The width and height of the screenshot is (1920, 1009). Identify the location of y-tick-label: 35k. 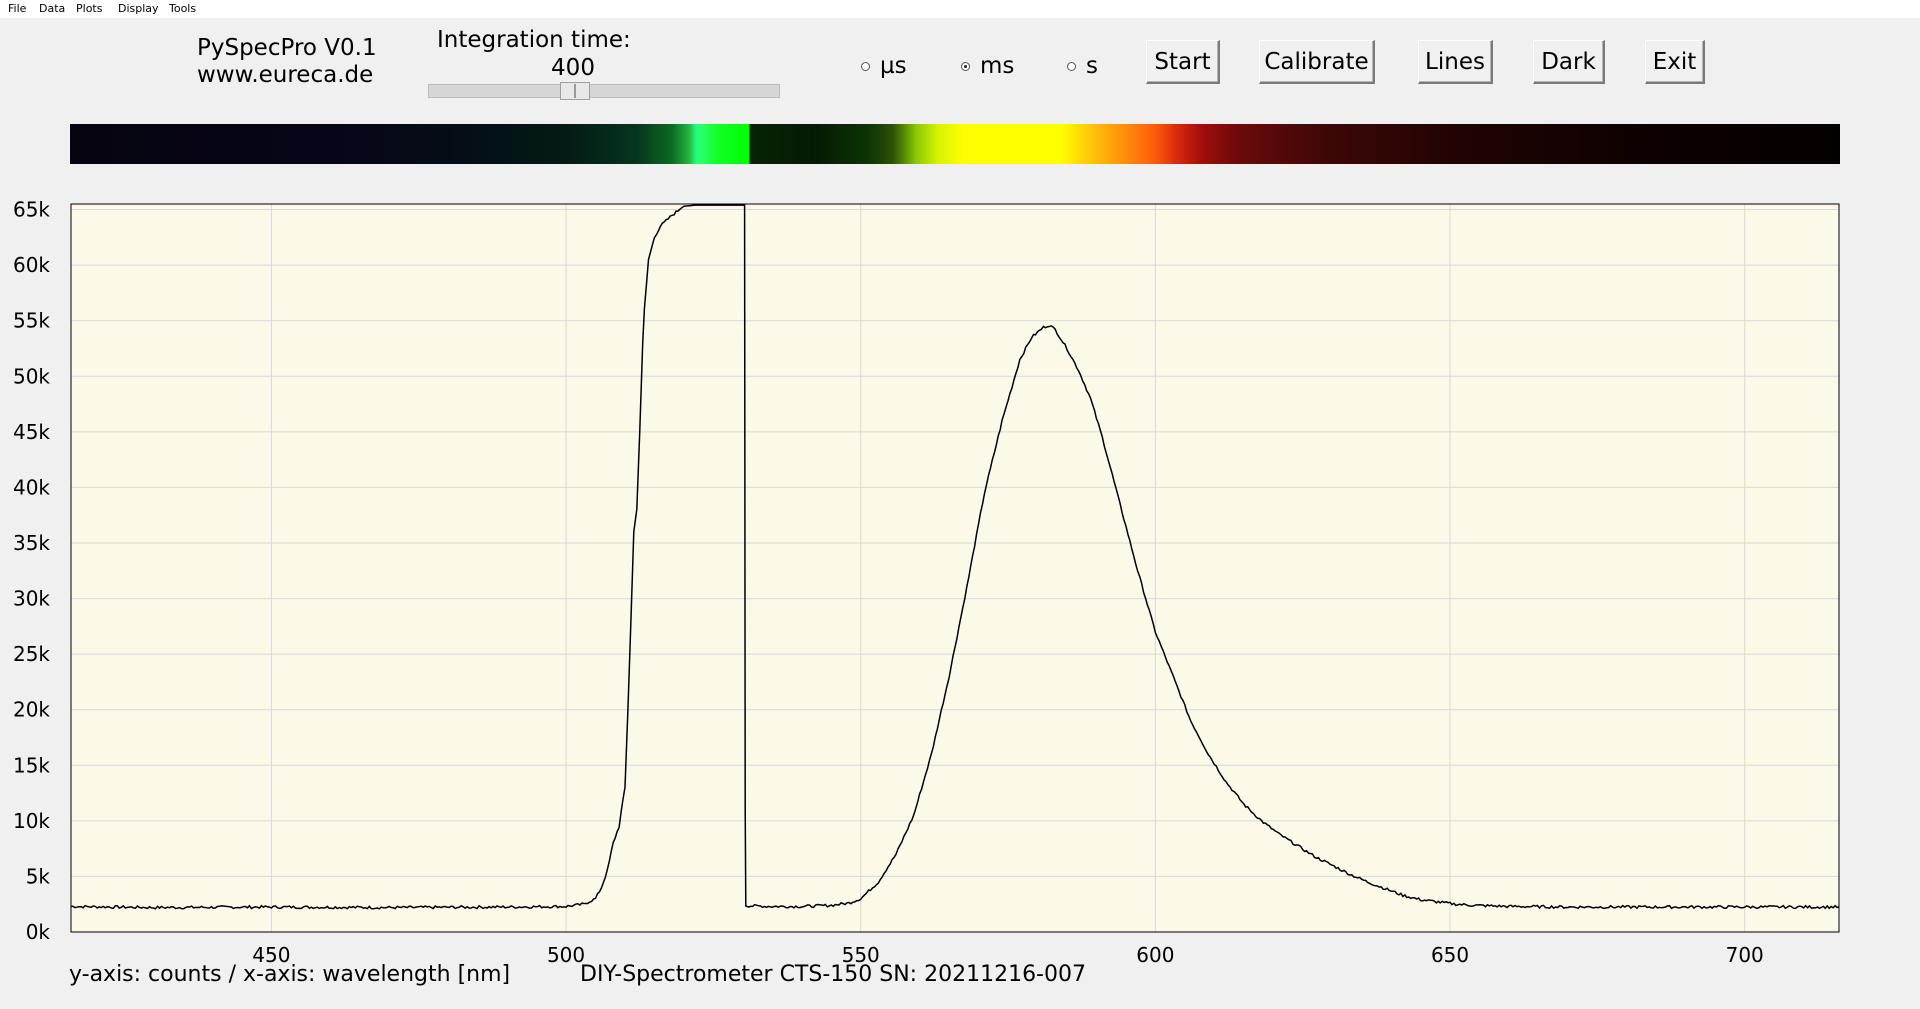
(31, 543).